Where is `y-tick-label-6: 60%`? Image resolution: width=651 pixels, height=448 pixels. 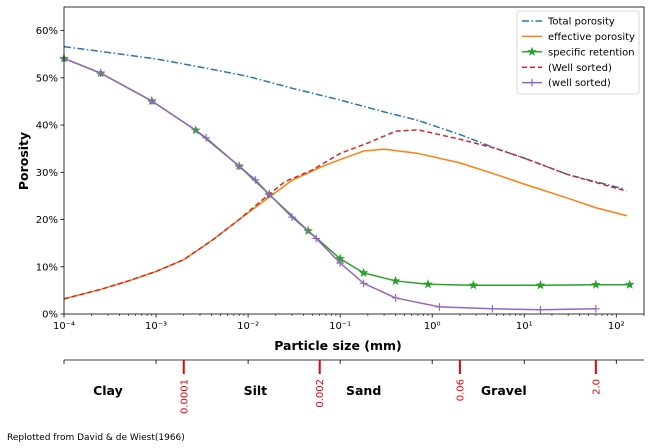
y-tick-label-6: 60% is located at coordinates (47, 31).